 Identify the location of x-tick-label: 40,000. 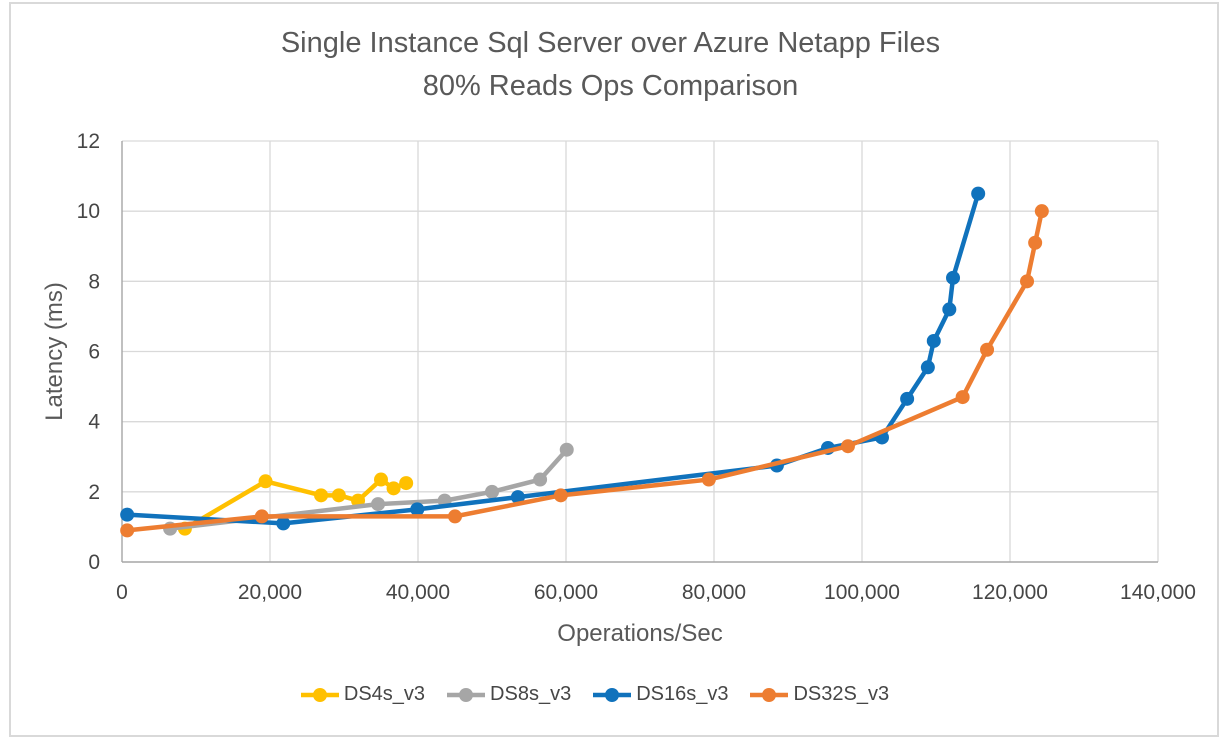
(418, 592).